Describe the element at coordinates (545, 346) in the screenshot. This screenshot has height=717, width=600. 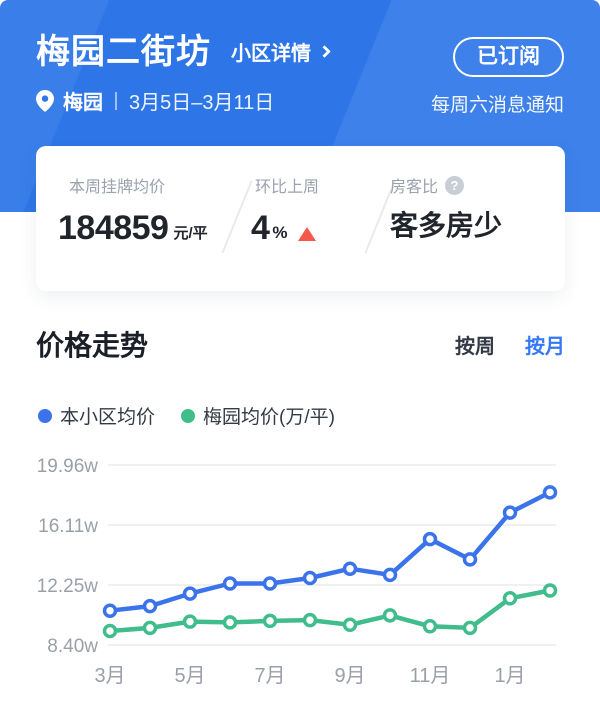
I see `tab-by-month: 按月` at that location.